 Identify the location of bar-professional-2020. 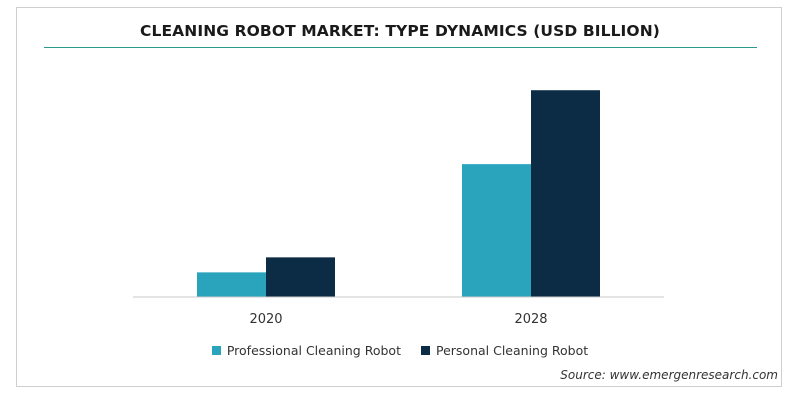
(231, 284).